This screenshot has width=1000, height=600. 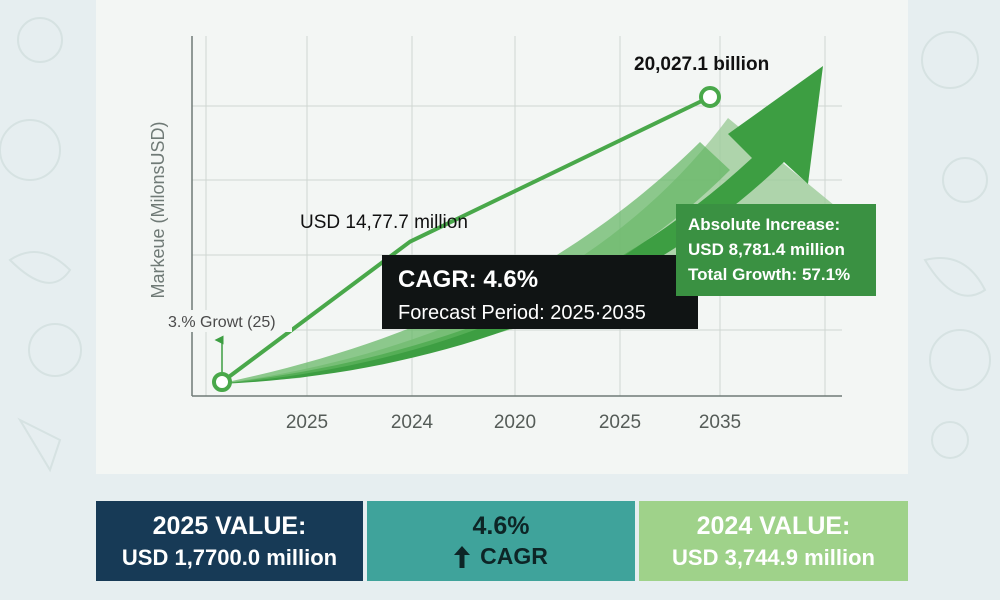 What do you see at coordinates (222, 322) in the screenshot?
I see `start-annotation: 3.% Growt (25)` at bounding box center [222, 322].